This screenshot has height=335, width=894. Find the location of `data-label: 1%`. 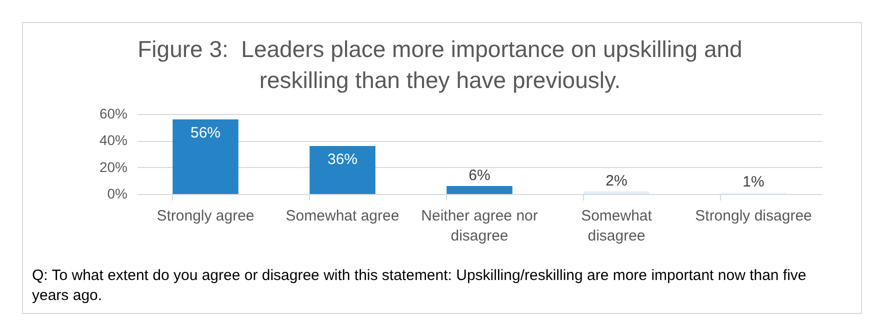

data-label: 1% is located at coordinates (753, 182).